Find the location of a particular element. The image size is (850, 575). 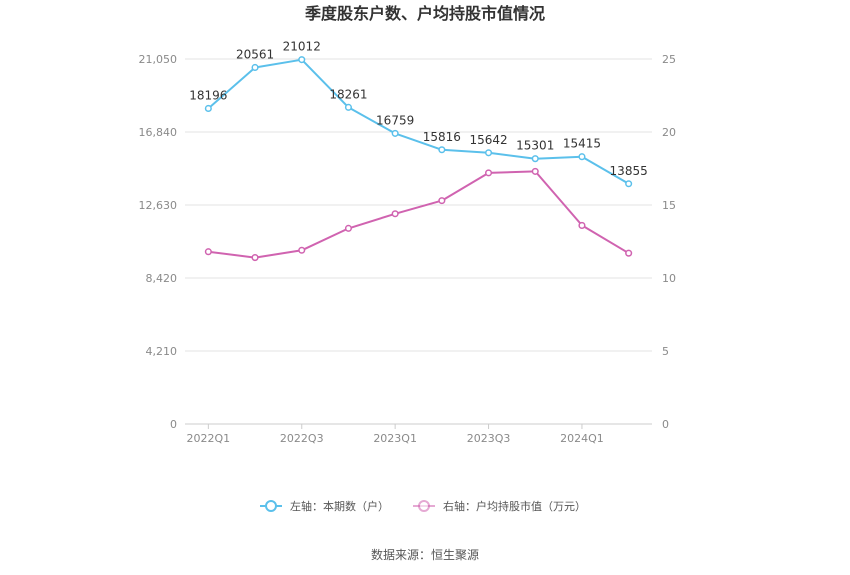

y-right-tick-label: 15 is located at coordinates (669, 205).